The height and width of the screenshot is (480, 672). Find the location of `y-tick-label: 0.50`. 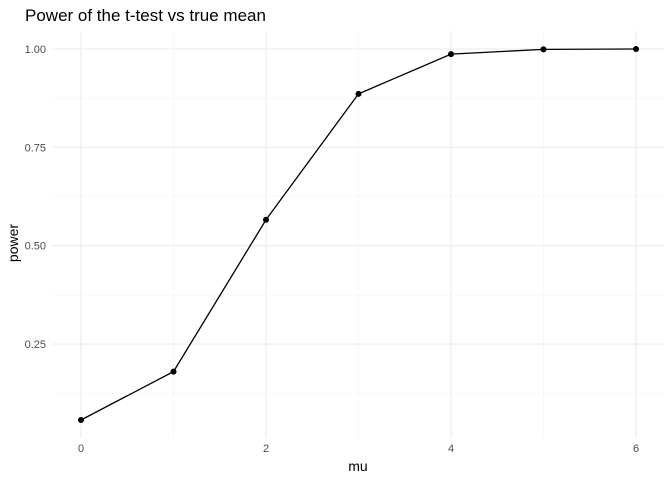

y-tick-label: 0.50 is located at coordinates (35, 247).